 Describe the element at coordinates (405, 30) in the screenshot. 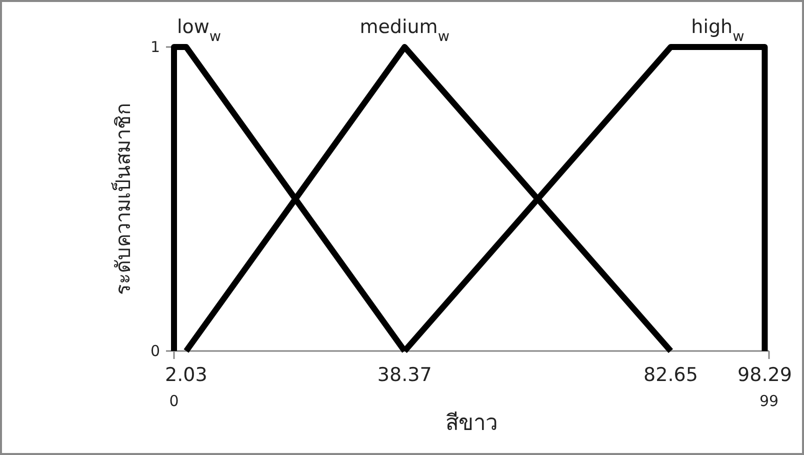

I see `series-label: medium$_{w}$` at that location.